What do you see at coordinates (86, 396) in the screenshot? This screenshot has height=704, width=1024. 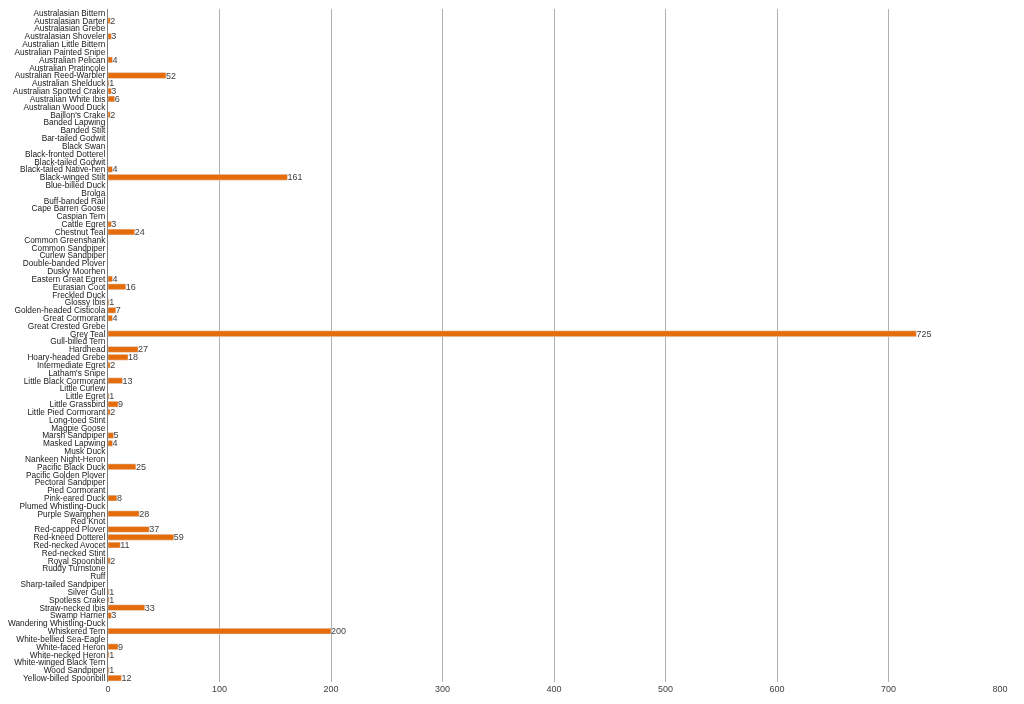 I see `y-tick-label: Little Egret` at bounding box center [86, 396].